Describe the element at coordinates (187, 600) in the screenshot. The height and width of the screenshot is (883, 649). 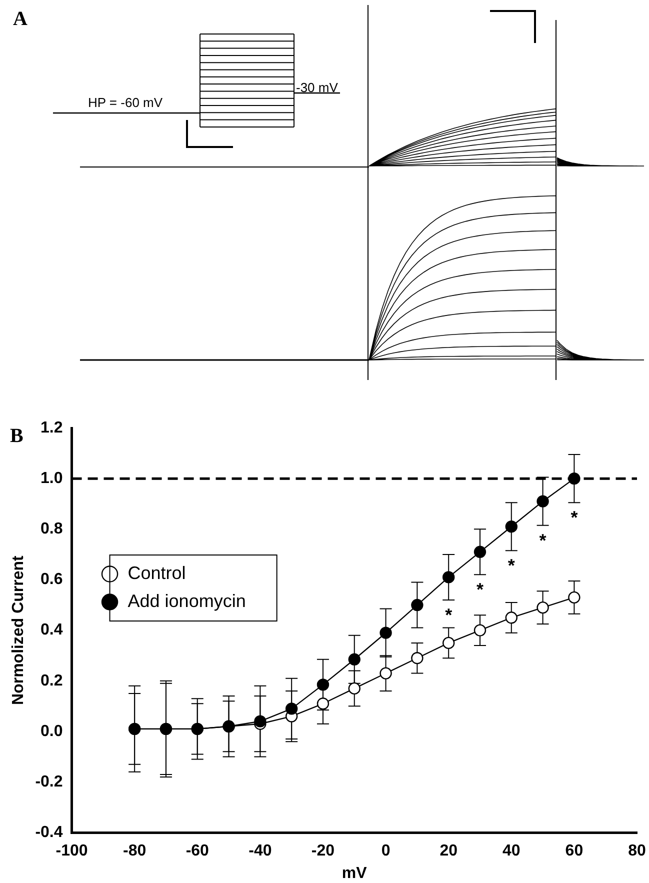
I see `legend-label: Add ionomycin` at that location.